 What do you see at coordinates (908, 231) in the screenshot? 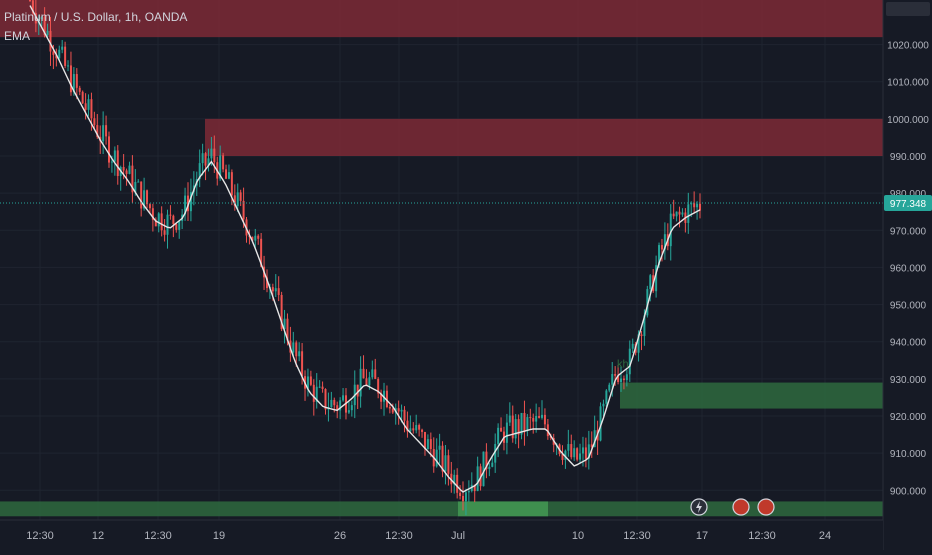
I see `price-tick-label: 970.000` at bounding box center [908, 231].